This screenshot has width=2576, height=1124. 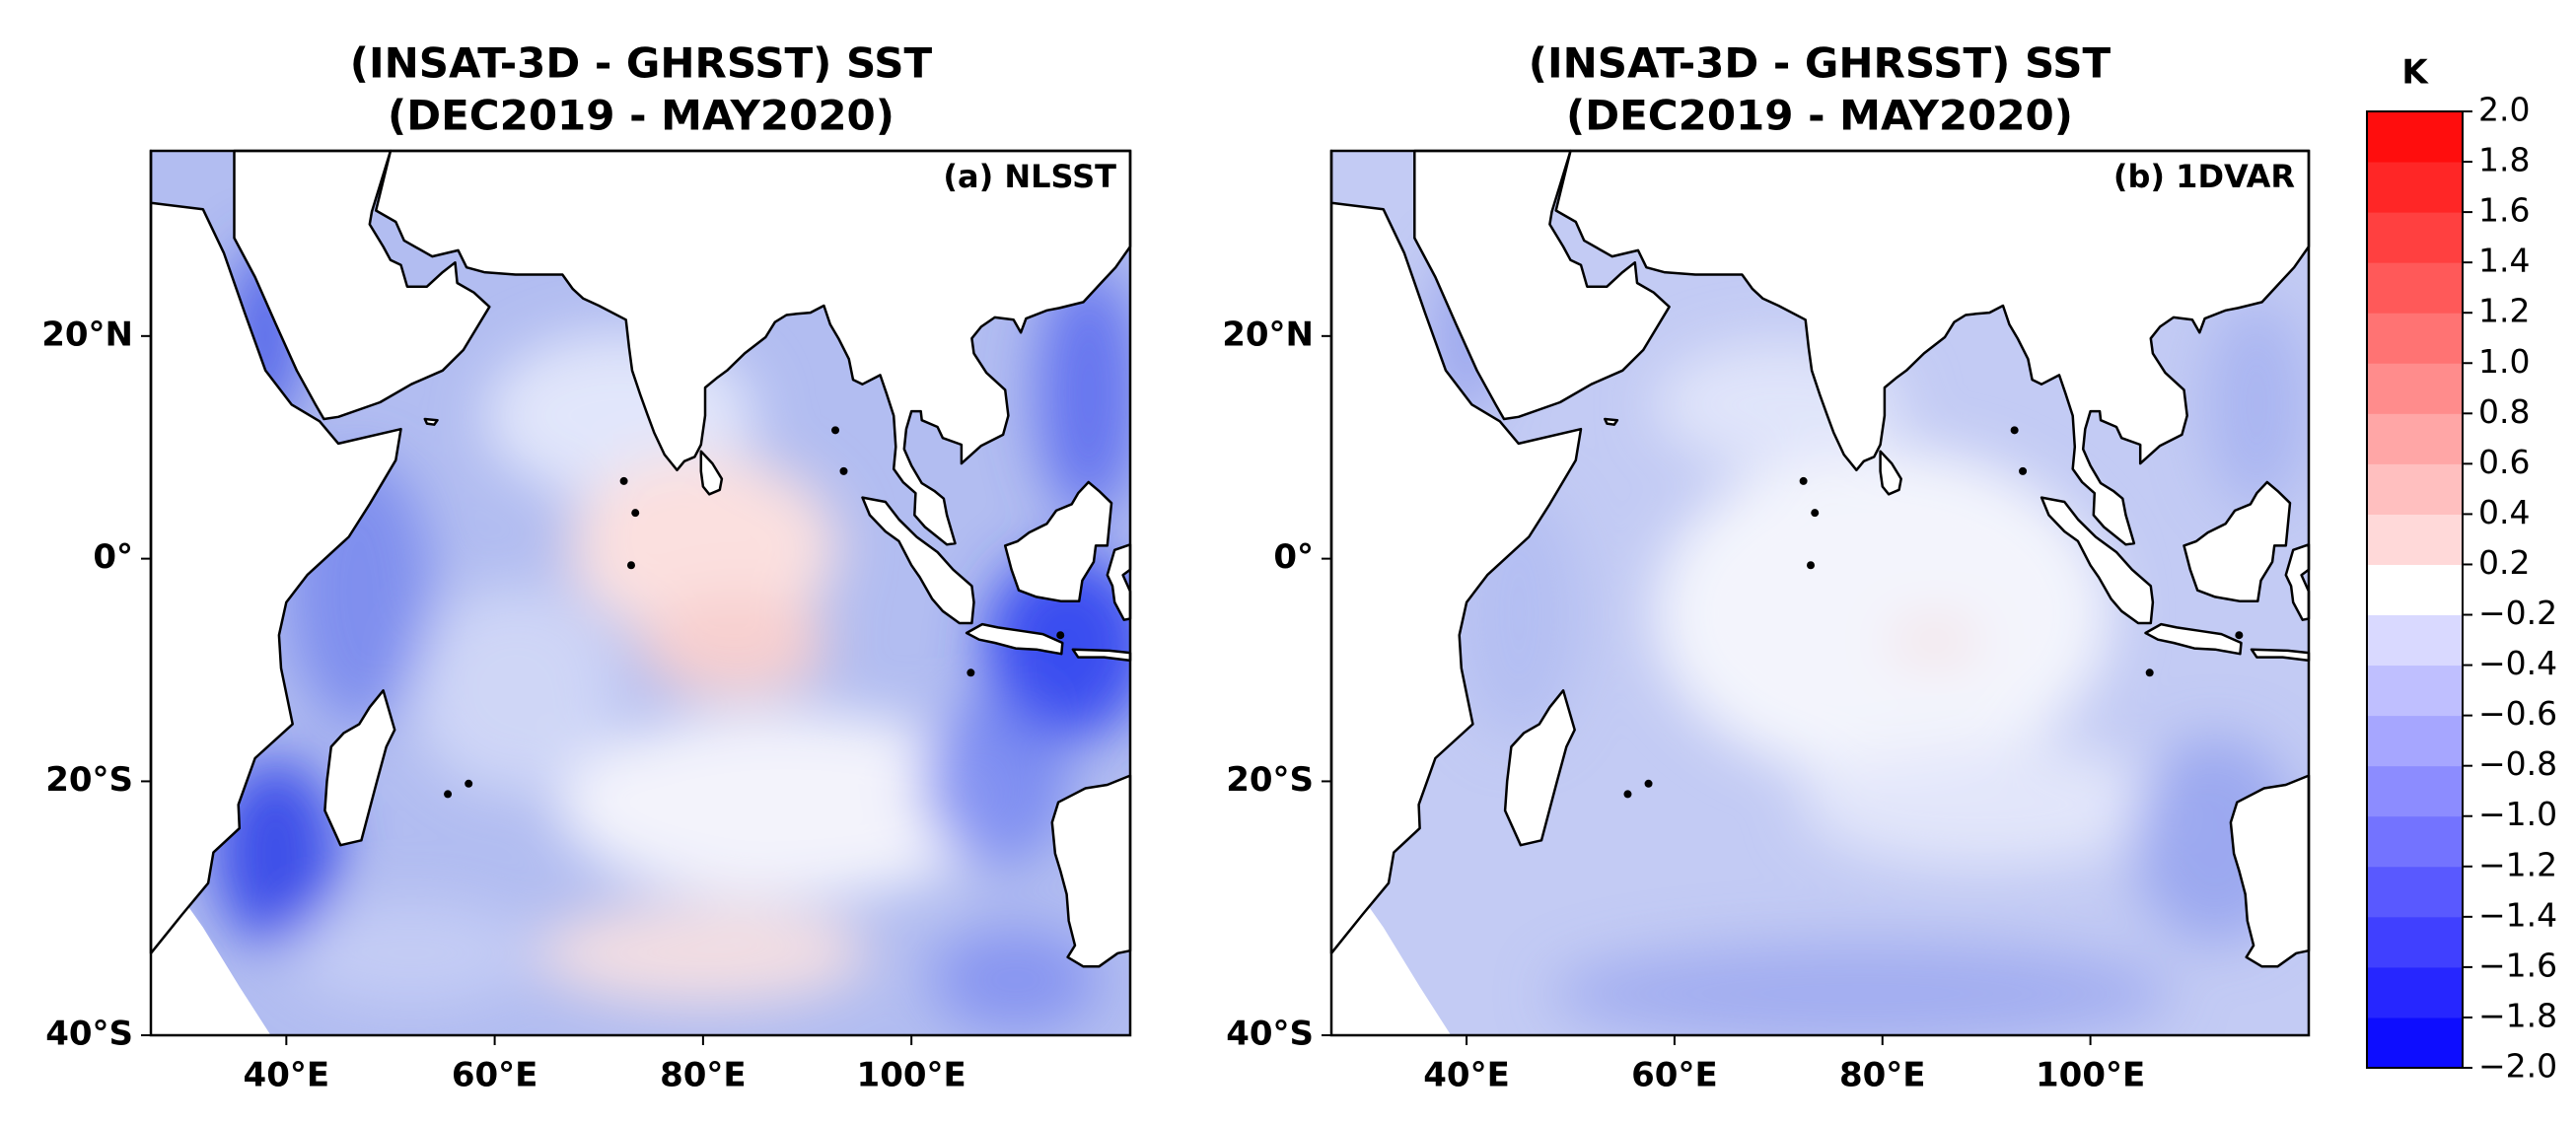 What do you see at coordinates (2504, 562) in the screenshot?
I see `colorbar-tick-label: 0.2` at bounding box center [2504, 562].